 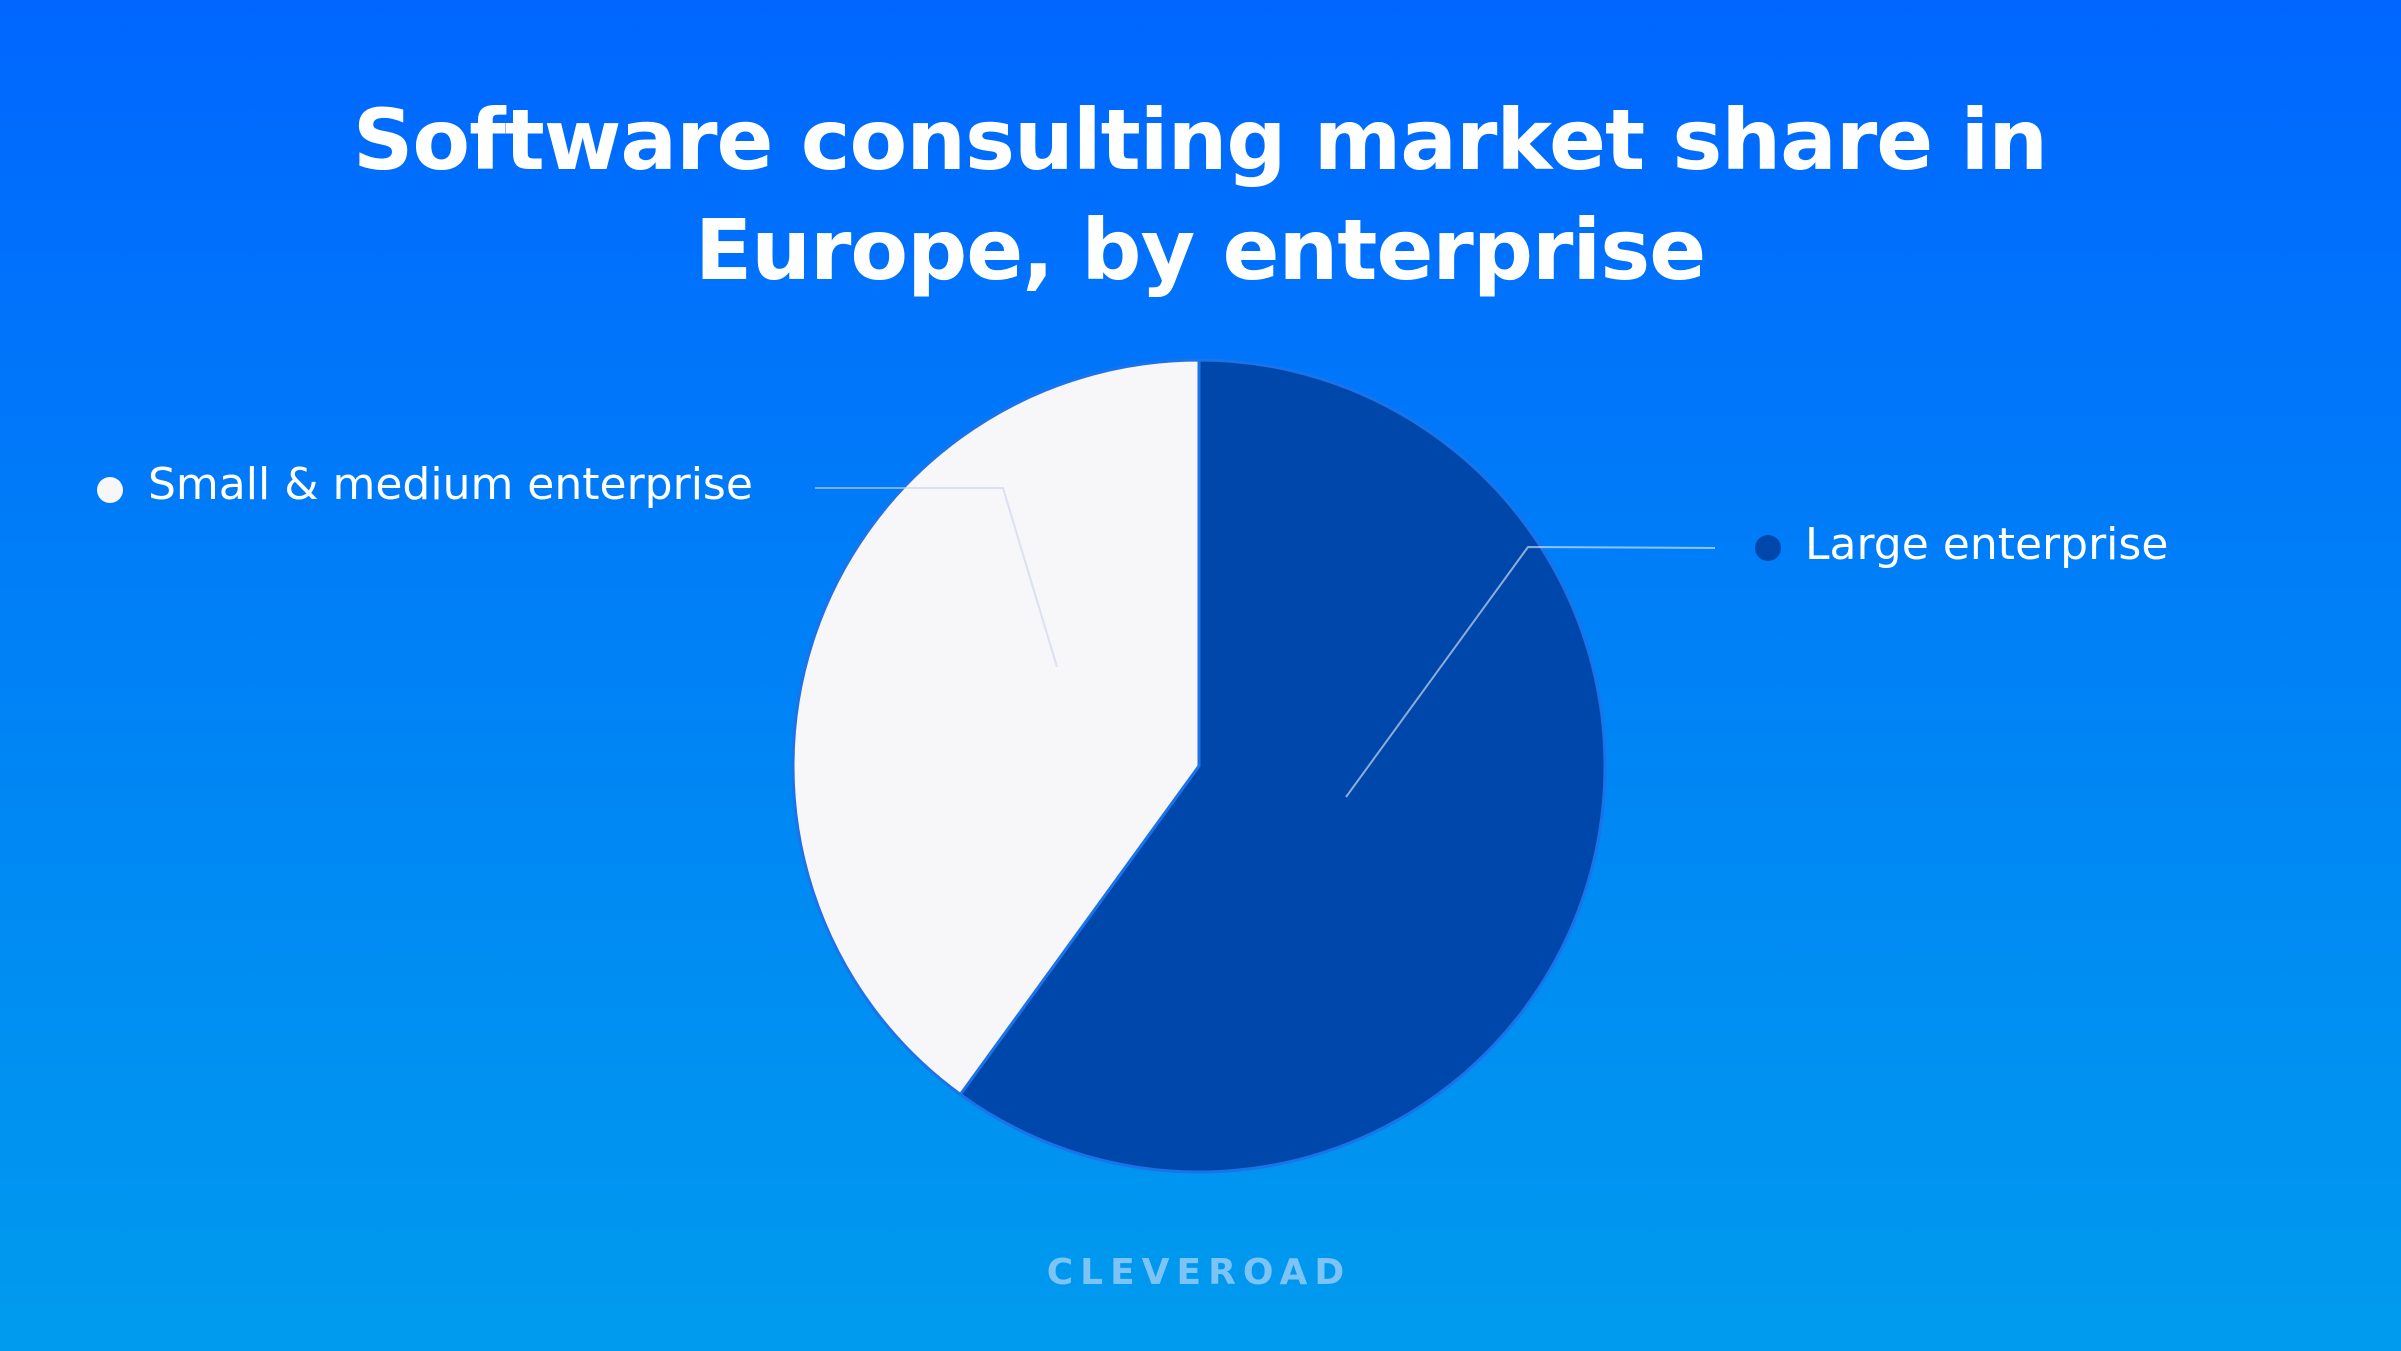 I want to click on watermark: CLEVEROAD, so click(x=1199, y=1272).